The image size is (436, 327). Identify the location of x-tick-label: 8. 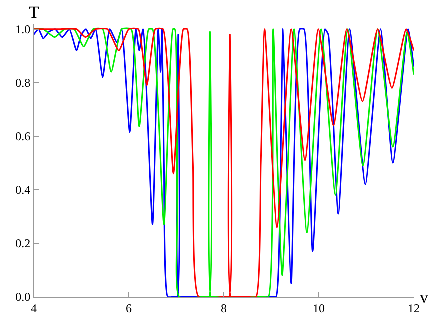
(224, 308).